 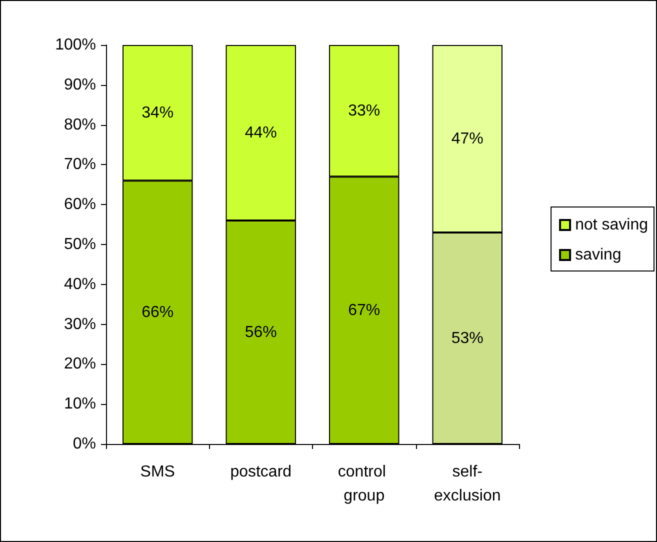 What do you see at coordinates (80, 244) in the screenshot?
I see `y-tick-label: 50%` at bounding box center [80, 244].